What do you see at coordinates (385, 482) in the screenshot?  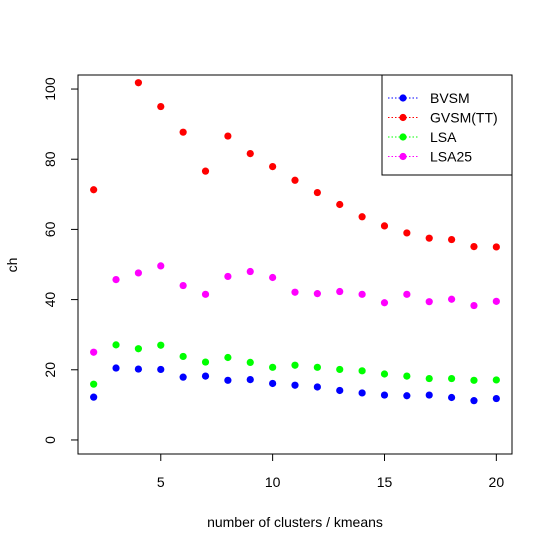 I see `x-tick-label: 15` at bounding box center [385, 482].